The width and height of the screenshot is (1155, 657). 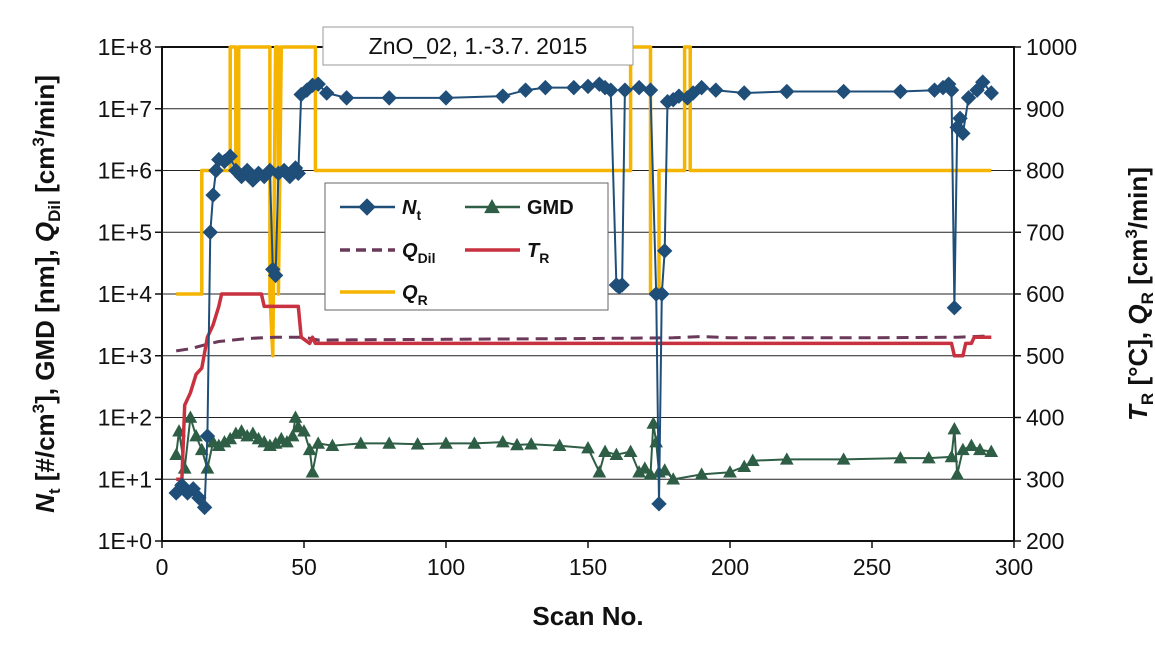 I want to click on y-left-tick-label: 1E+8, so click(x=125, y=47).